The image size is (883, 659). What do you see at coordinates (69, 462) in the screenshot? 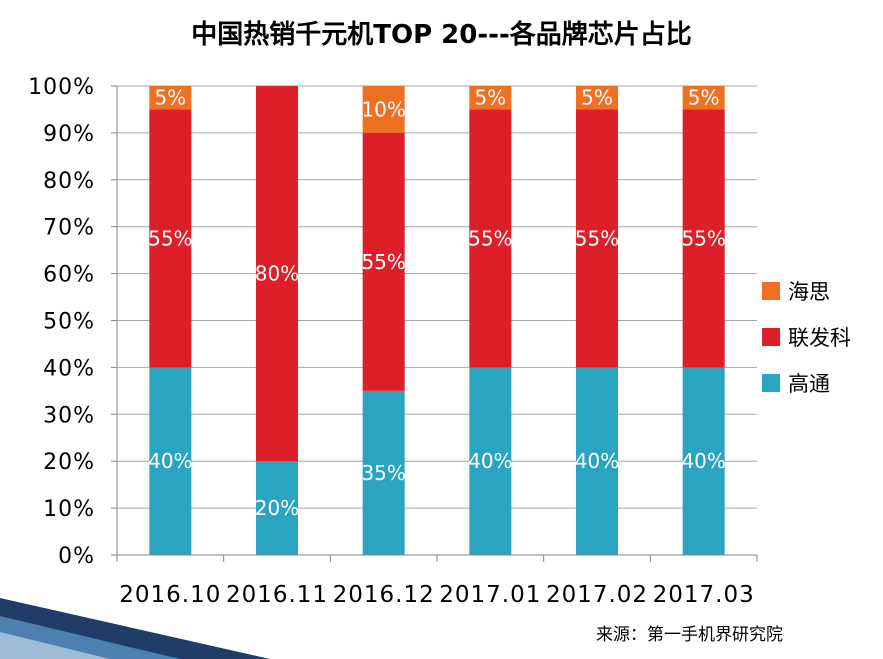
I see `y-tick-label: 20%` at bounding box center [69, 462].